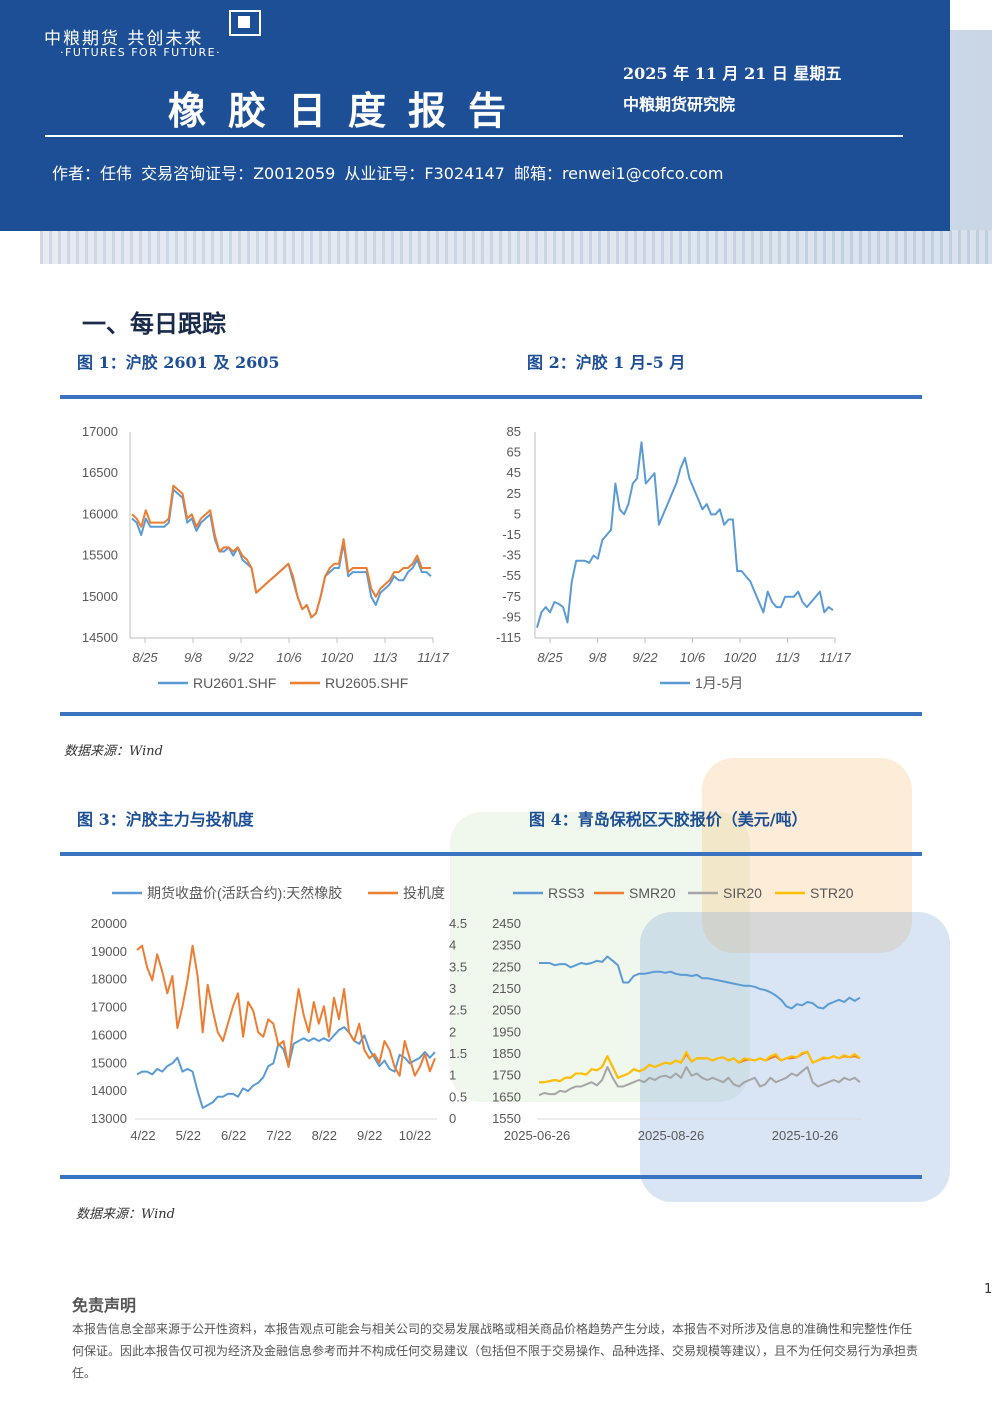 The width and height of the screenshot is (992, 1403). I want to click on x-tick-label: 2025-06-26, so click(537, 1135).